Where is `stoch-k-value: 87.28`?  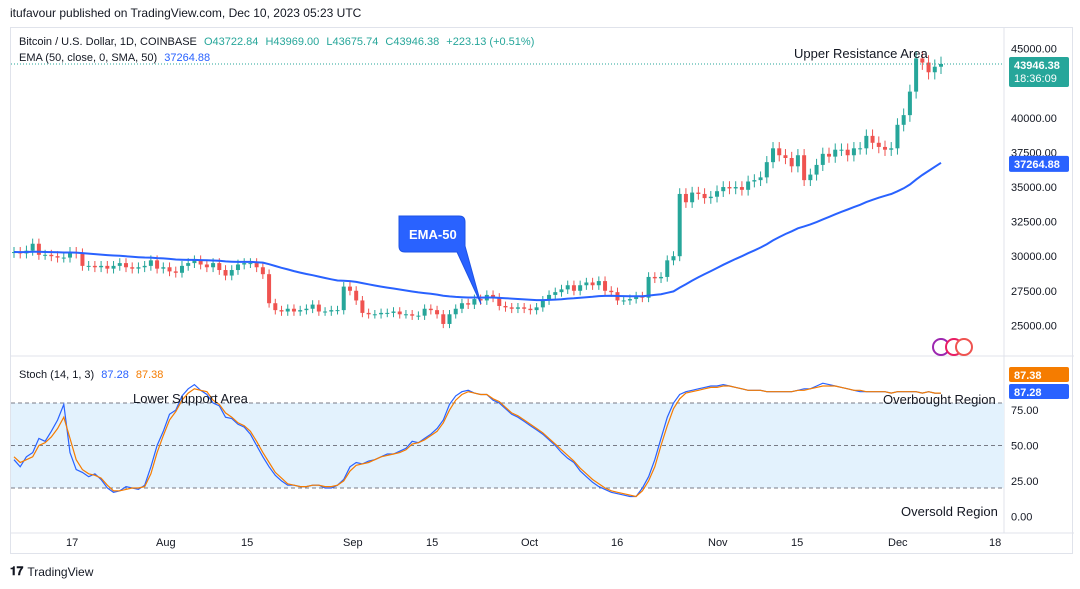
stoch-k-value: 87.28 is located at coordinates (115, 375).